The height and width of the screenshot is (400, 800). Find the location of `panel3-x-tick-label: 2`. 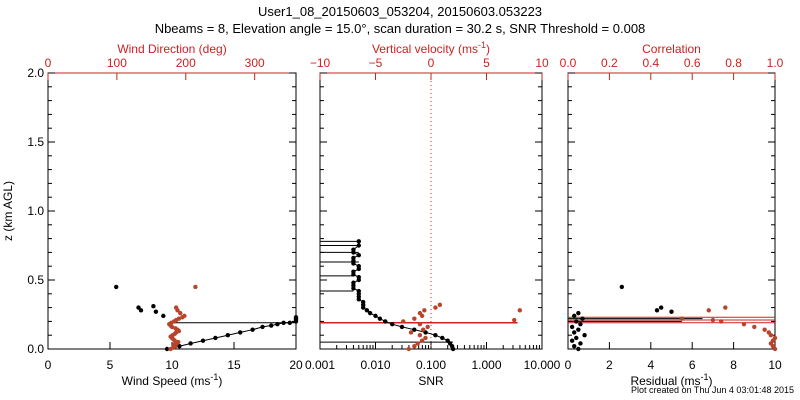

panel3-x-tick-label: 2 is located at coordinates (609, 365).